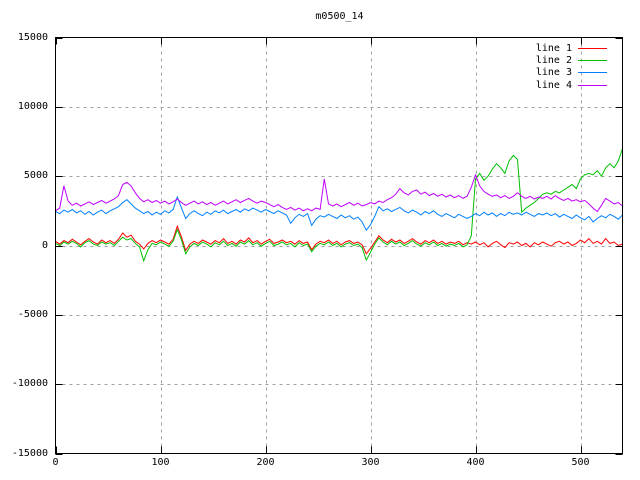 The width and height of the screenshot is (640, 480). What do you see at coordinates (29, 384) in the screenshot?
I see `y-tick-label: -10000` at bounding box center [29, 384].